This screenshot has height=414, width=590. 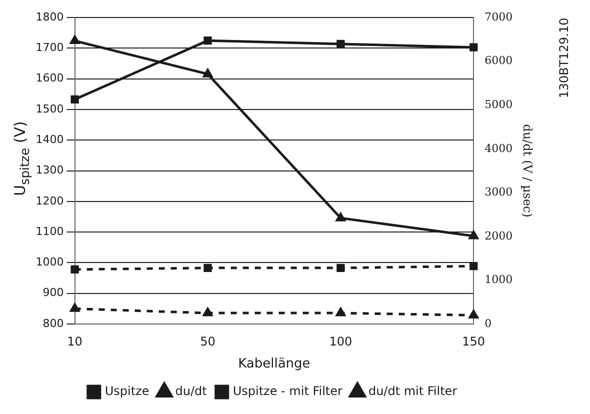 What do you see at coordinates (498, 104) in the screenshot?
I see `y2-tick-label: 5000` at bounding box center [498, 104].